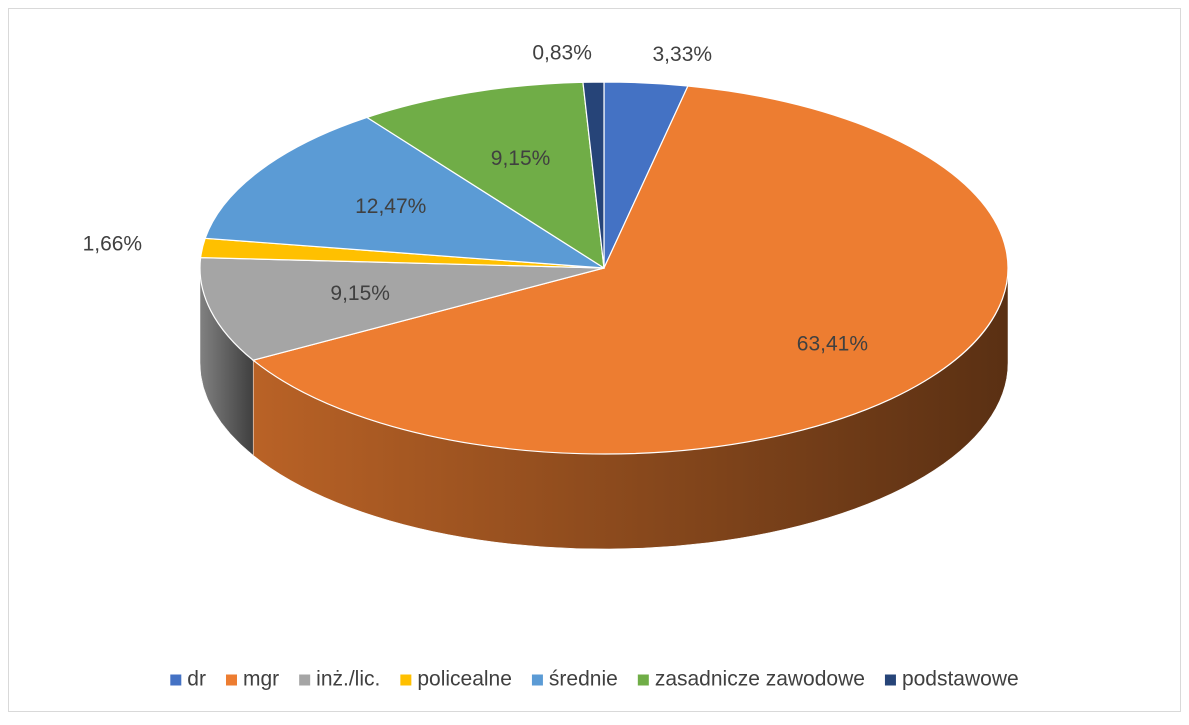 The height and width of the screenshot is (725, 1189). What do you see at coordinates (583, 679) in the screenshot?
I see `legend-label: średnie` at bounding box center [583, 679].